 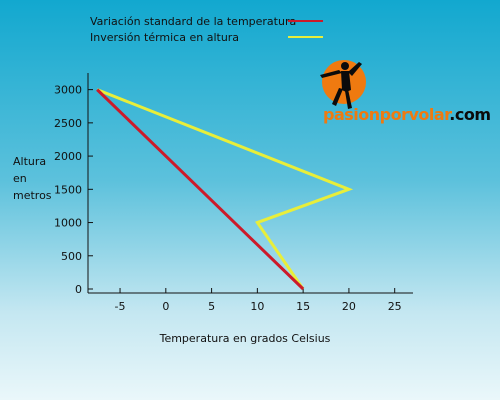 What do you see at coordinates (164, 37) in the screenshot?
I see `legend-label: Inversión térmica en altura` at bounding box center [164, 37].